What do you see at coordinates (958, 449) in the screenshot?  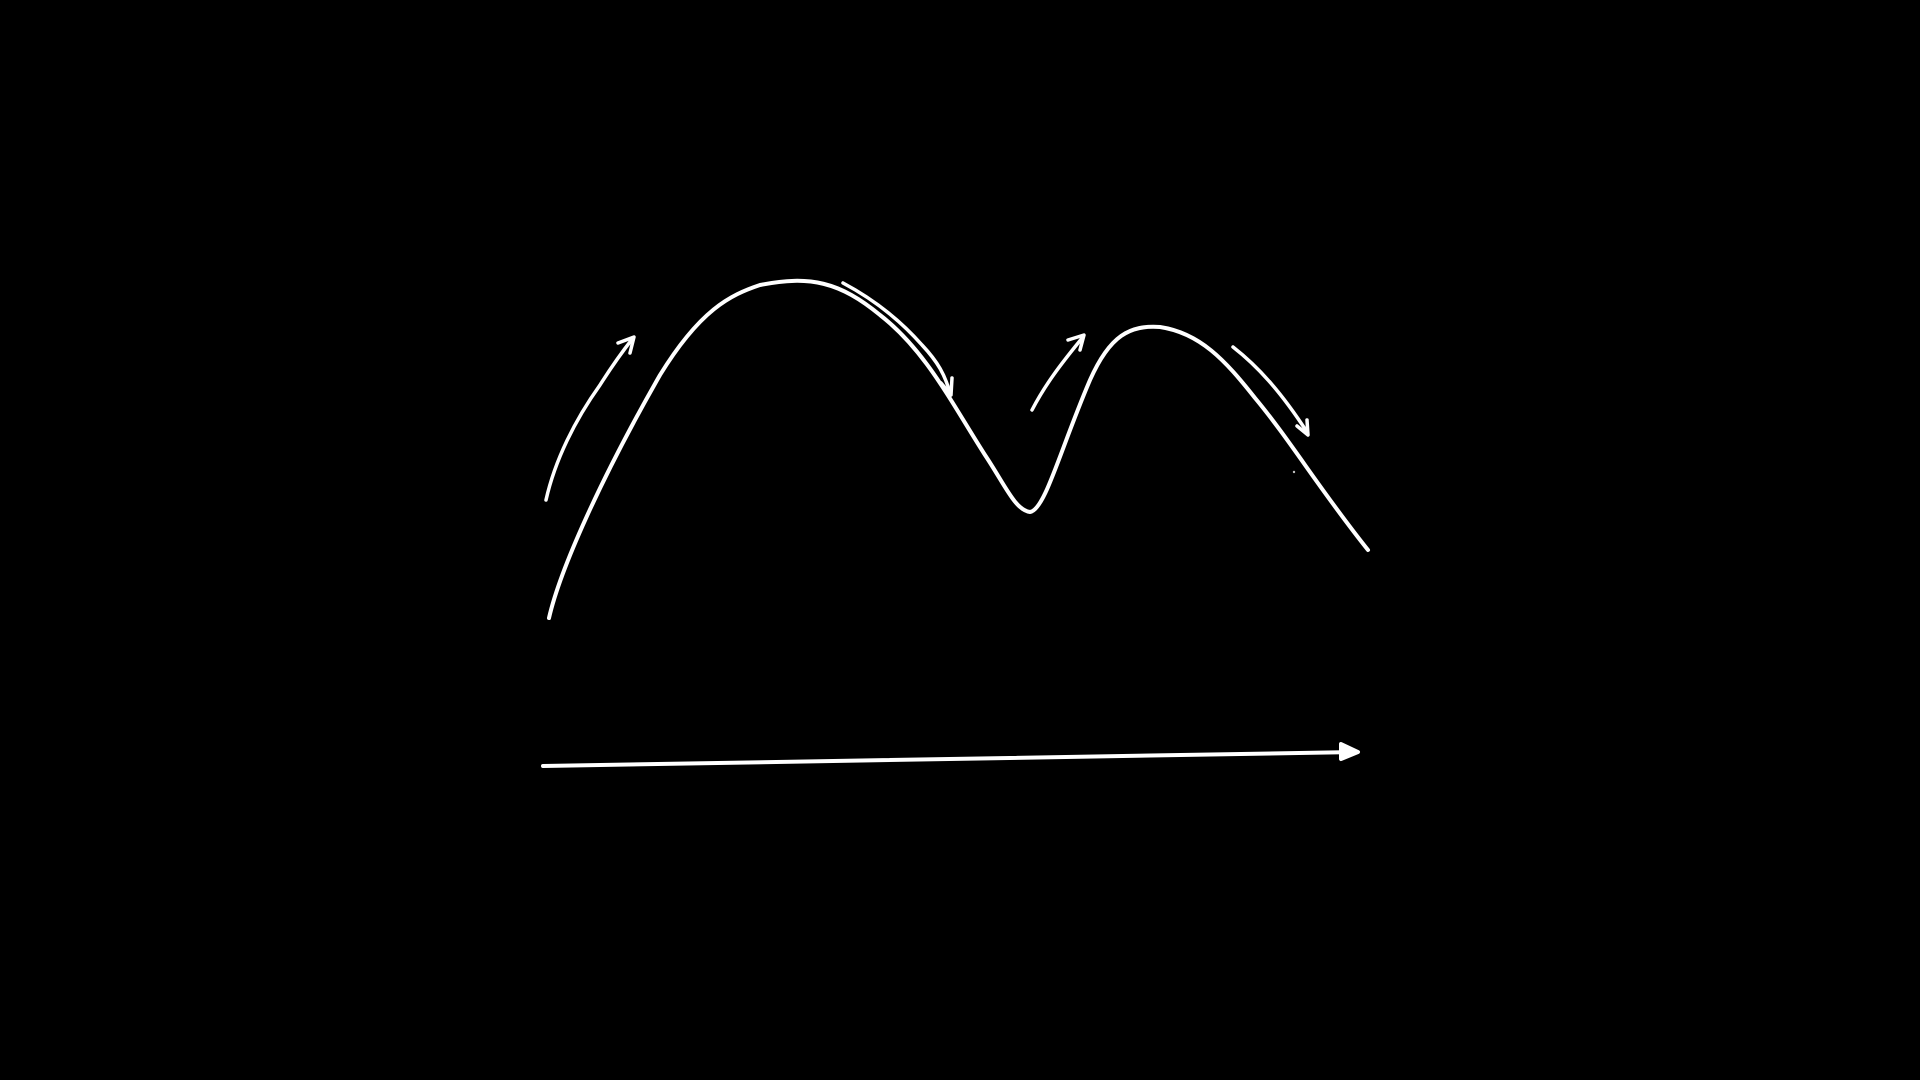 I see `two-peak-curve` at bounding box center [958, 449].